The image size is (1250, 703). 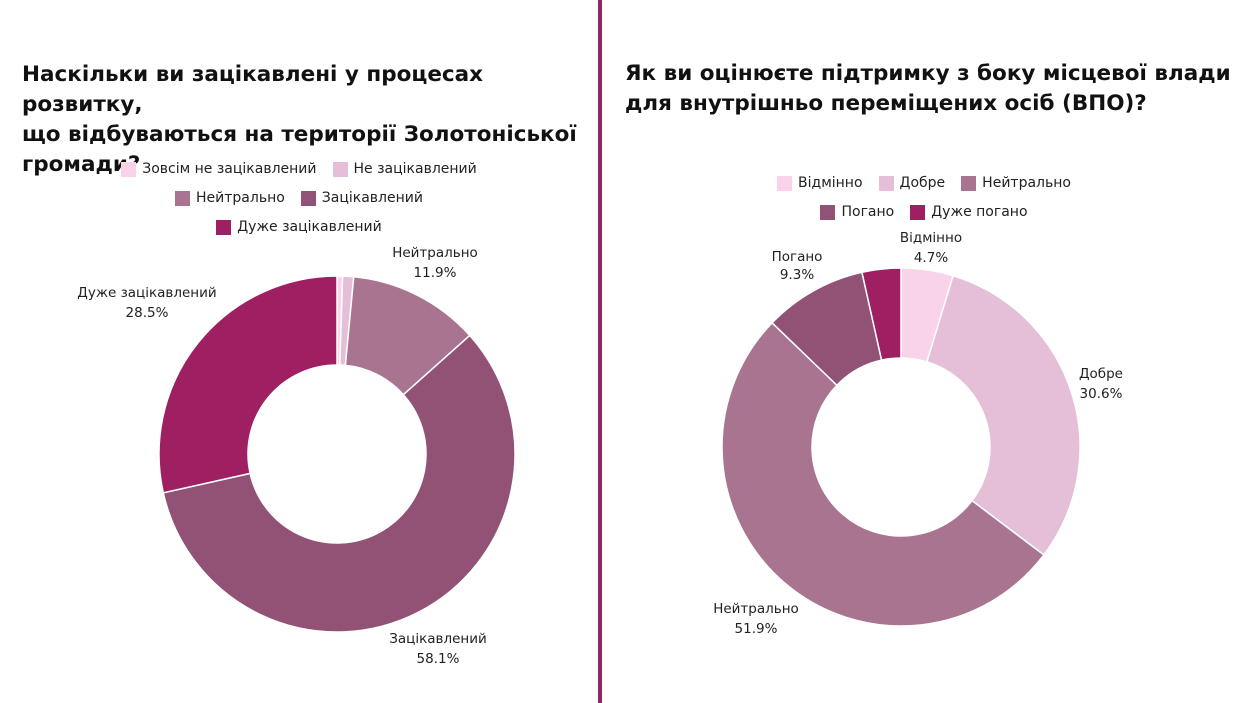 What do you see at coordinates (438, 659) in the screenshot?
I see `slice-data-label: 58.1%` at bounding box center [438, 659].